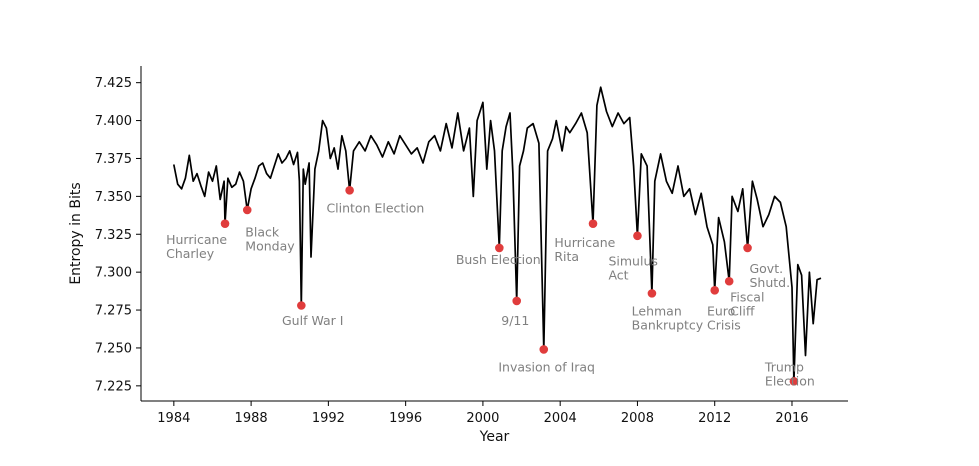  I want to click on event-annotation-line: Monday, so click(270, 246).